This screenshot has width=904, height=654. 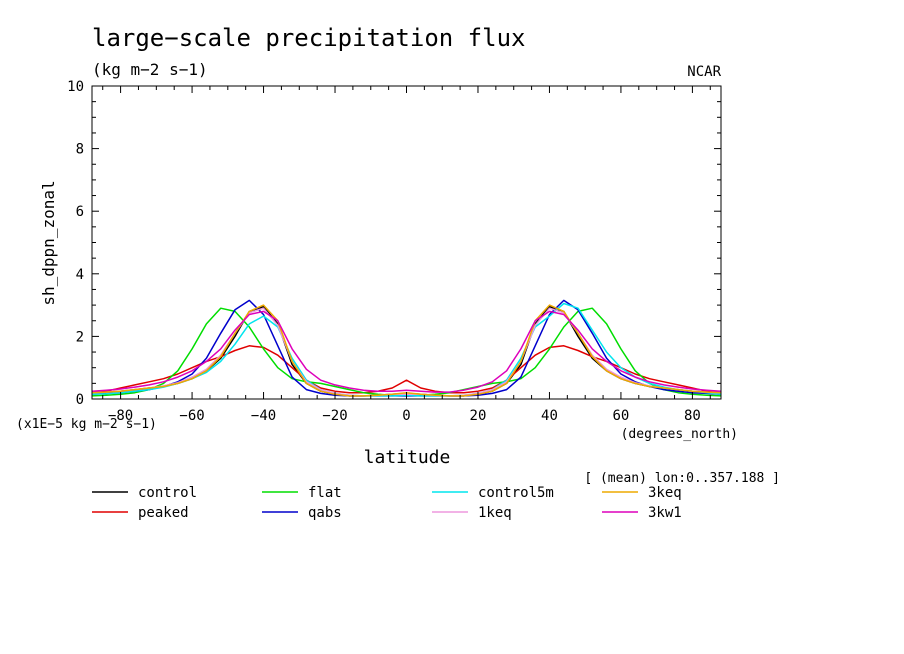 I want to click on legend-item-control5m: control5m, so click(x=493, y=493).